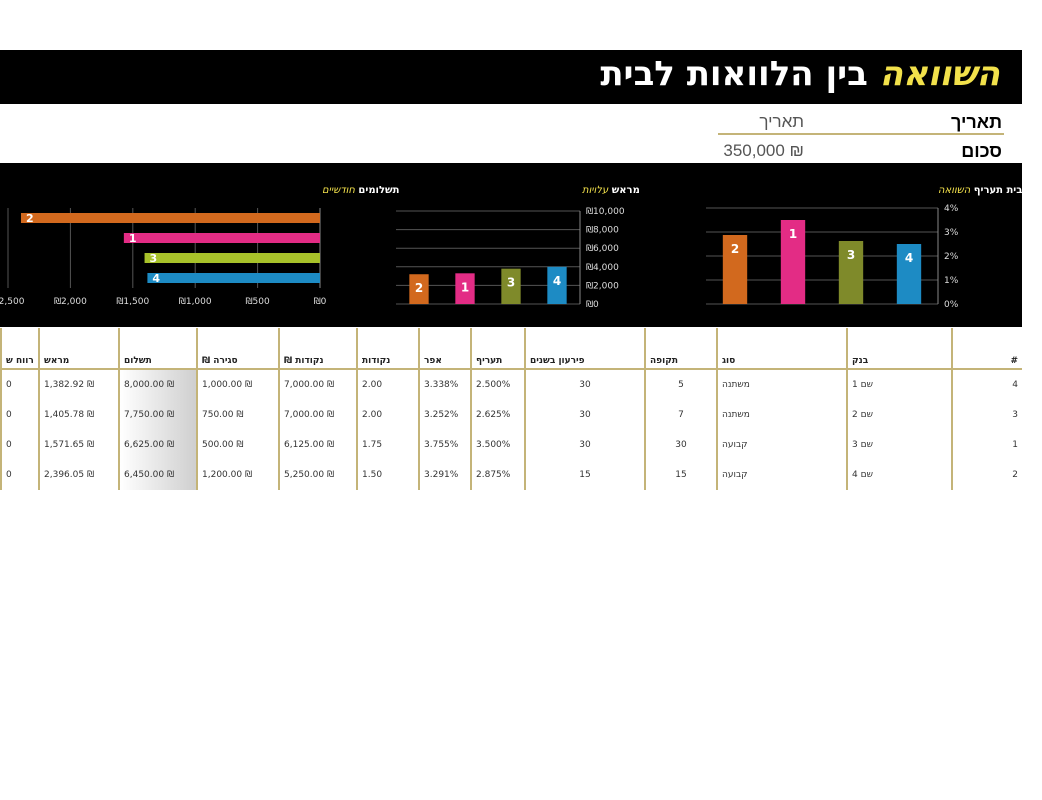  What do you see at coordinates (899, 384) in the screenshot?
I see `table-cell: שם 1` at bounding box center [899, 384].